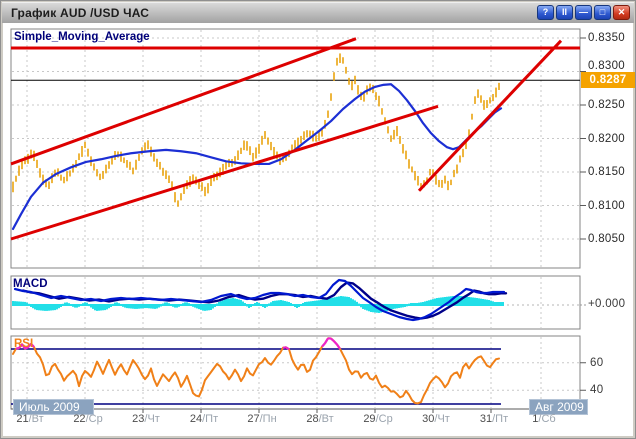  Describe the element at coordinates (558, 407) in the screenshot. I see `month-label-august: Авг 2009` at that location.